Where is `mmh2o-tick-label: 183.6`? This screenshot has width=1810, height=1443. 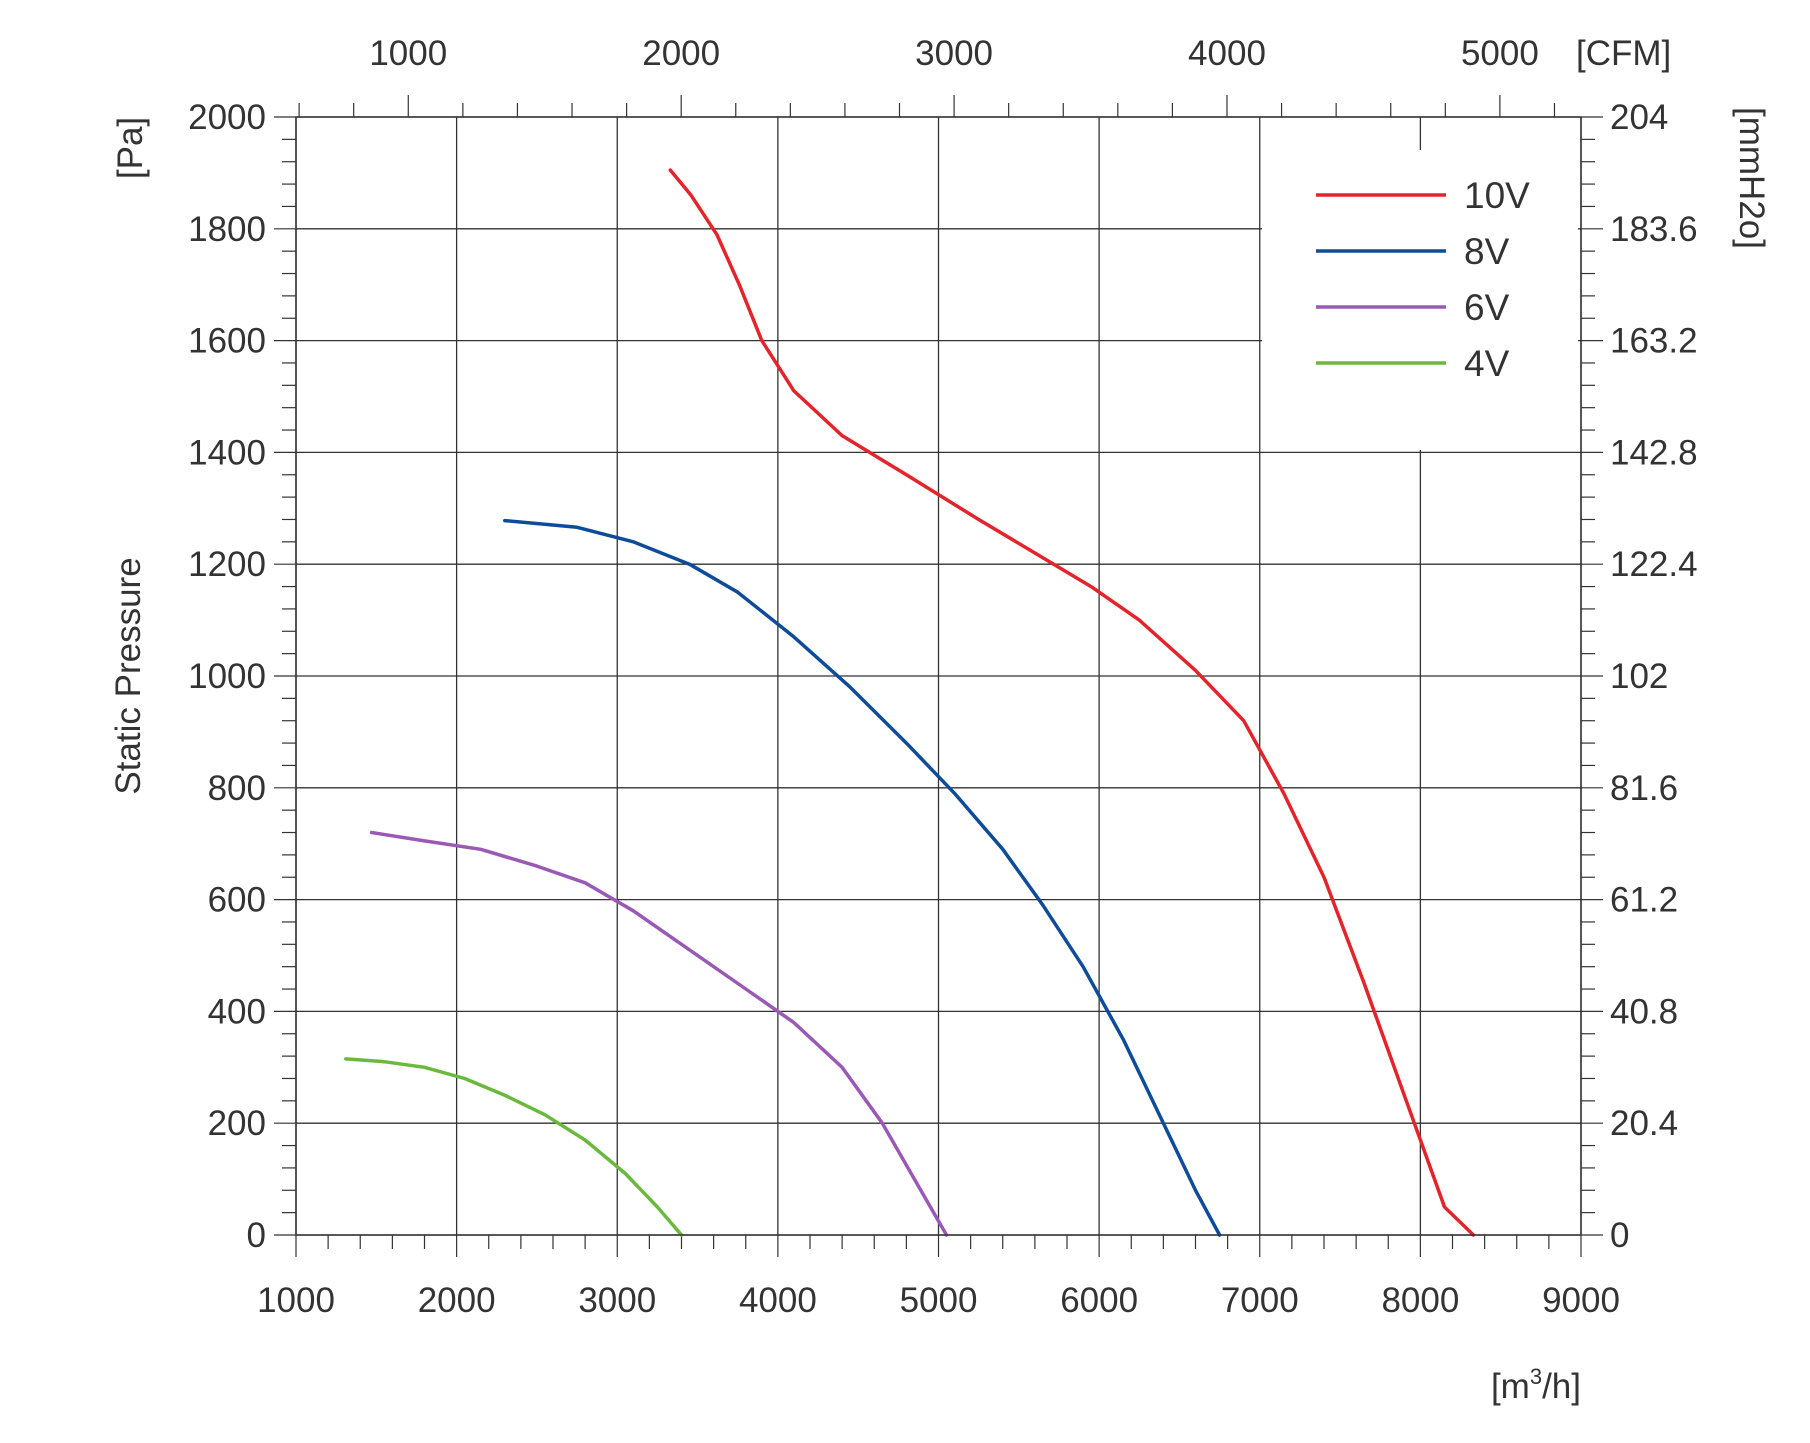 mmh2o-tick-label: 183.6 is located at coordinates (1654, 229).